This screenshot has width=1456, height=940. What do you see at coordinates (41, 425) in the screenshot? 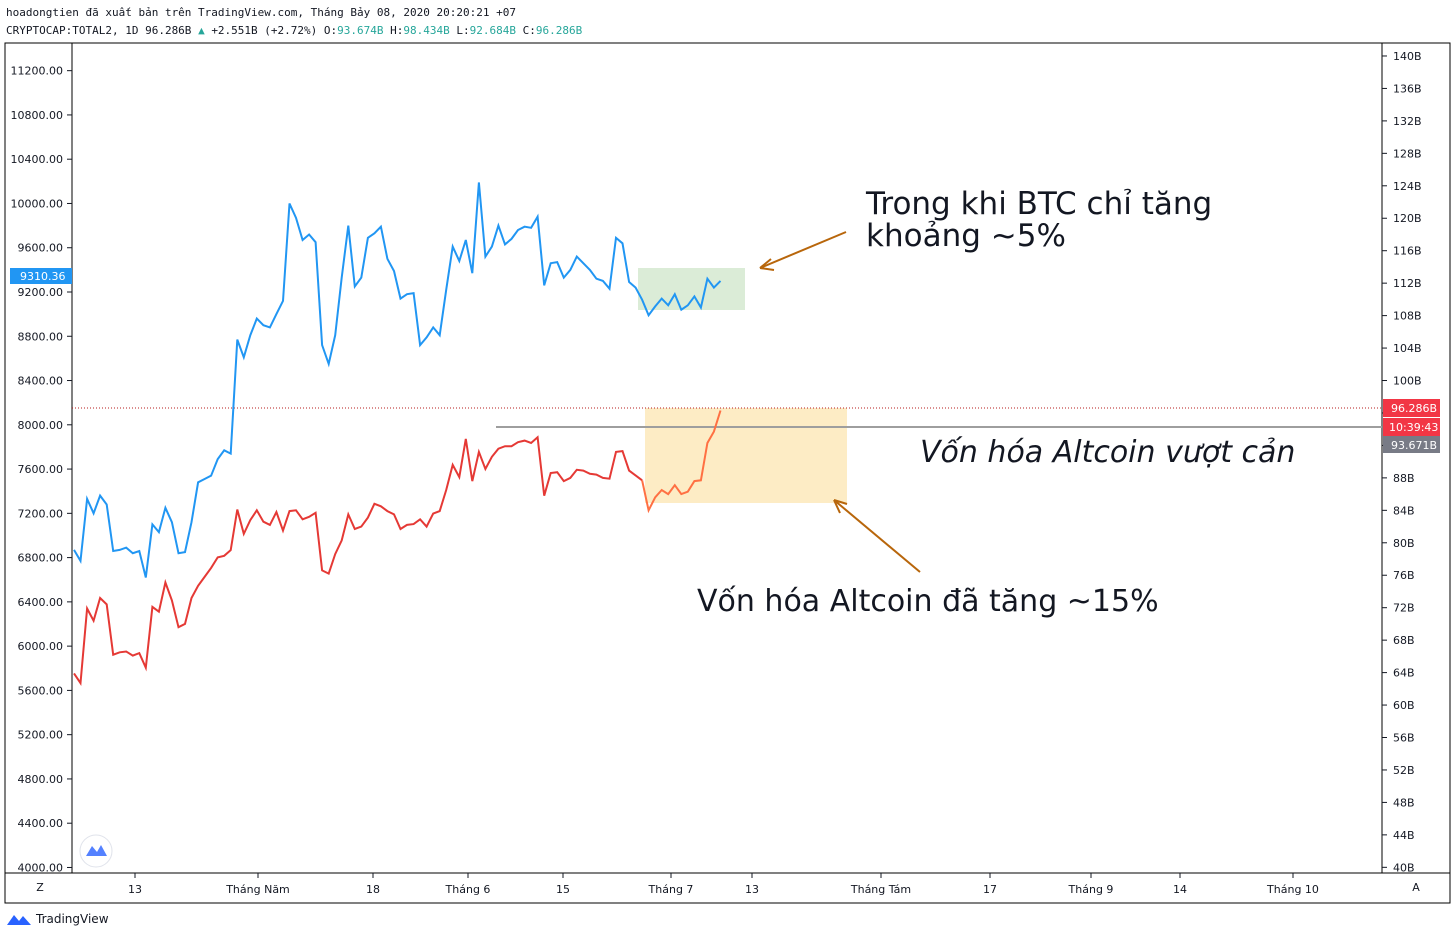
I see `left-tick-label: 8000.00` at bounding box center [41, 425].